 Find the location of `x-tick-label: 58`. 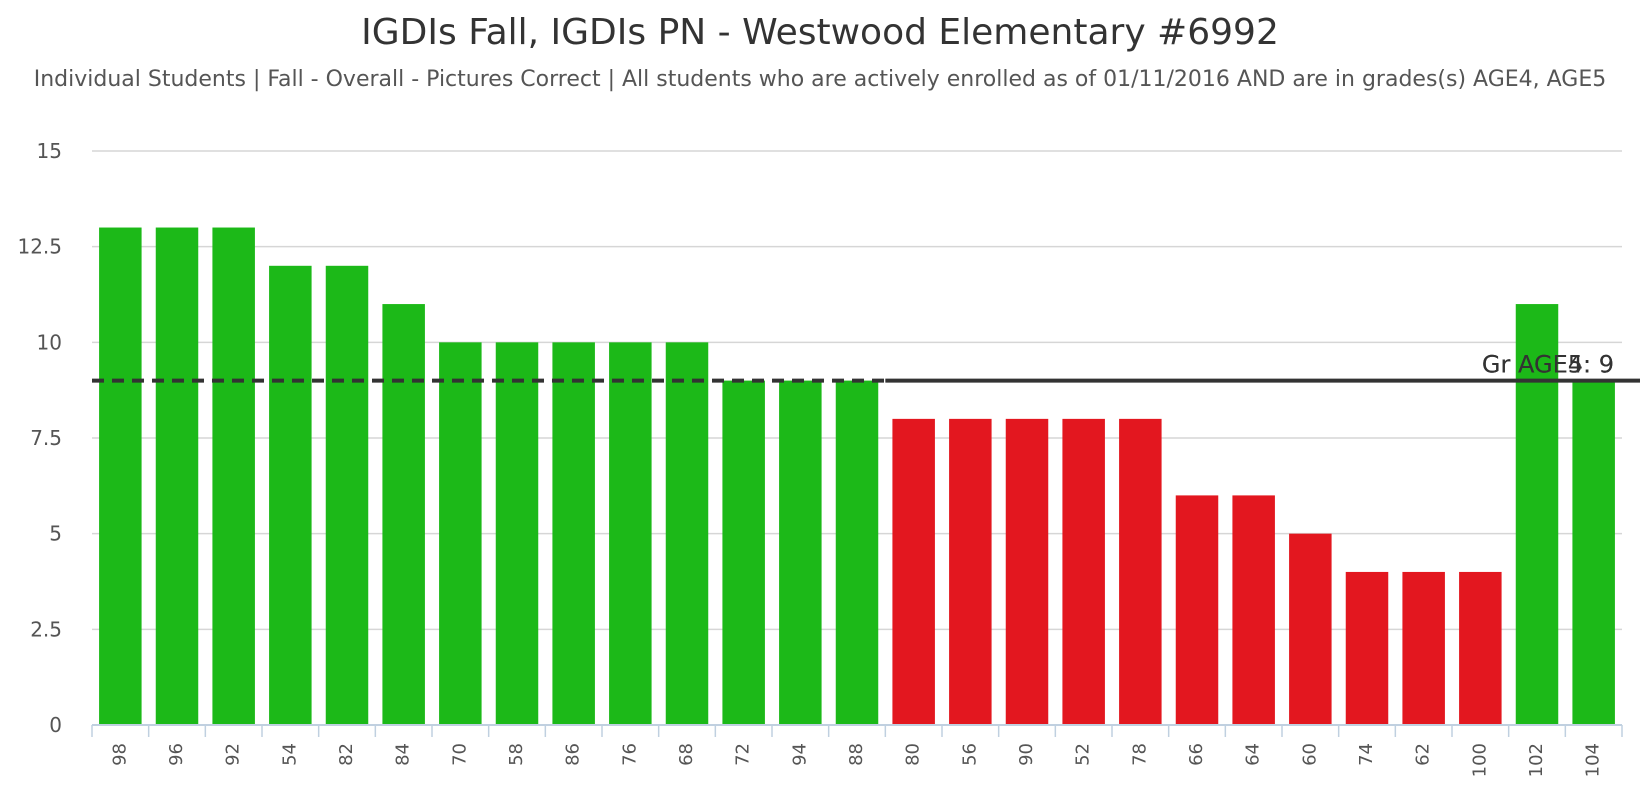

x-tick-label: 58 is located at coordinates (516, 754).